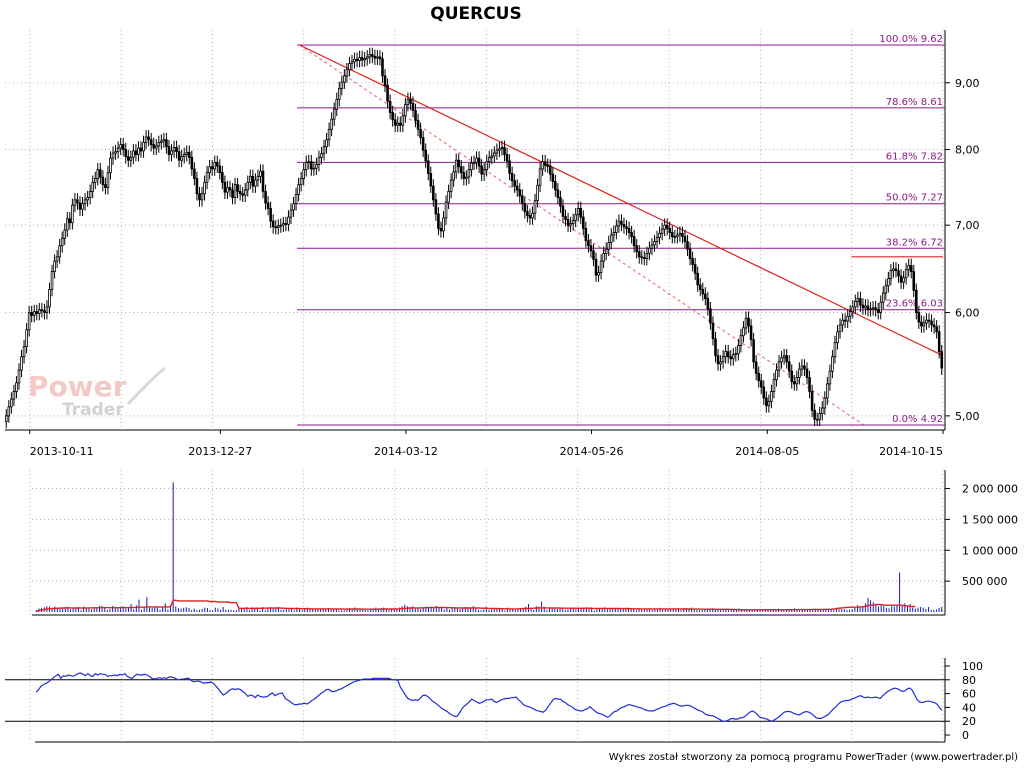  What do you see at coordinates (475, 700) in the screenshot?
I see `rsi-levels` at bounding box center [475, 700].